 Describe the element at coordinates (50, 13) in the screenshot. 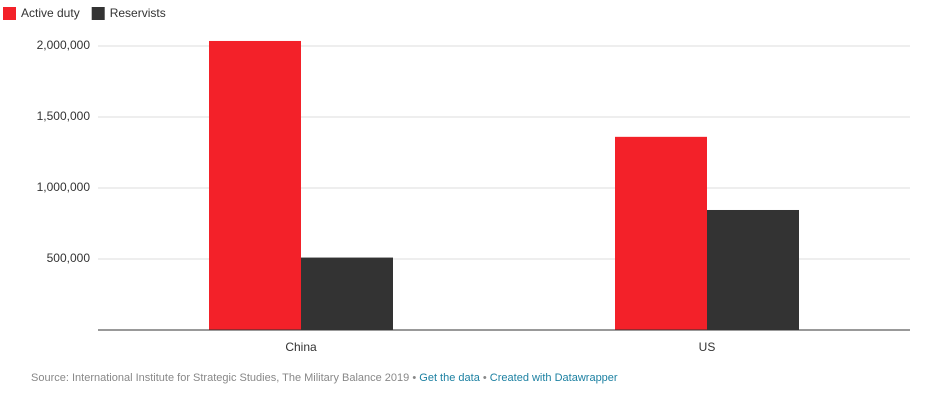

I see `legend-label: Active duty` at that location.